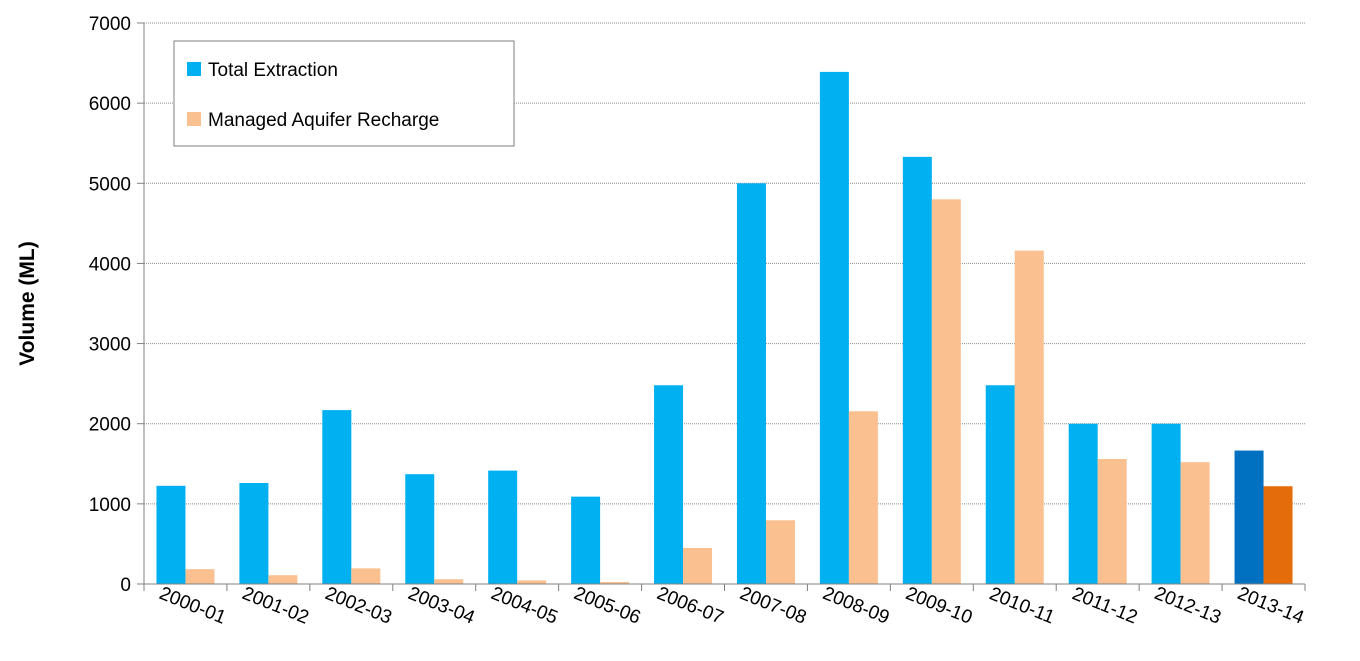 The image size is (1360, 661). What do you see at coordinates (110, 425) in the screenshot?
I see `y-tick-label: 2000` at bounding box center [110, 425].